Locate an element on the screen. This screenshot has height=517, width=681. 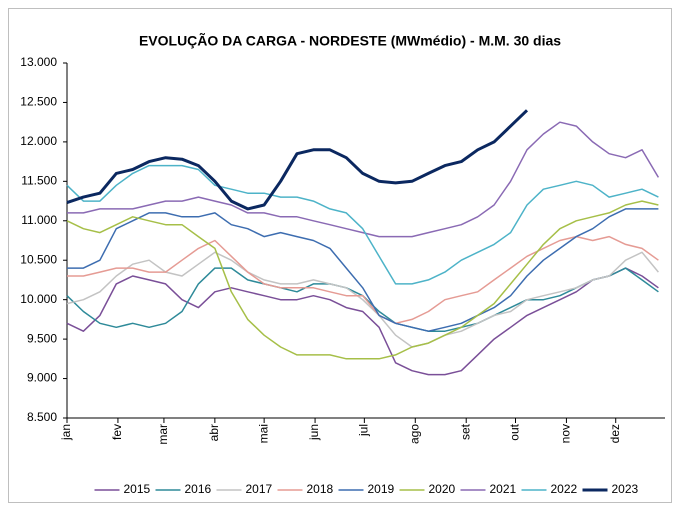
legend-label: 2018 is located at coordinates (320, 489).